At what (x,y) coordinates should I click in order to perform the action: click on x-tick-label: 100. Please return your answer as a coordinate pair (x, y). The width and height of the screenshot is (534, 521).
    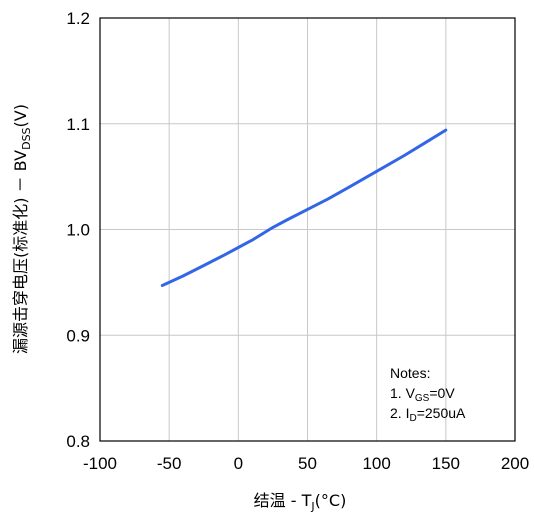
    Looking at the image, I should click on (376, 463).